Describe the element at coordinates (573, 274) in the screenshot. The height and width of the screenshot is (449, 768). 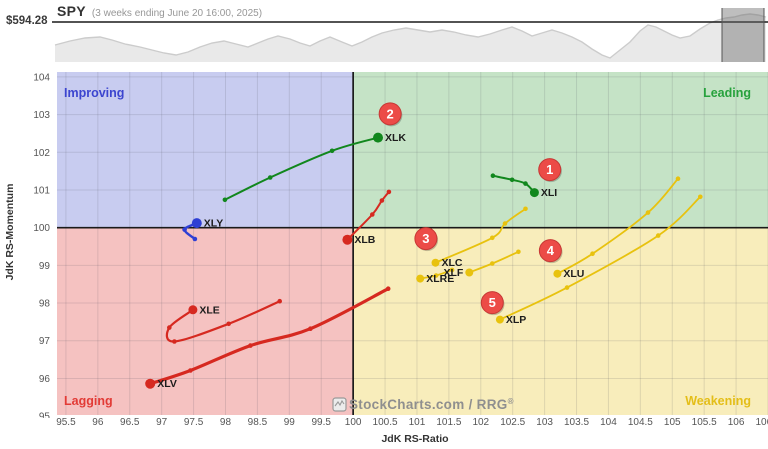
I see `symbol-label-XLU: XLU` at that location.